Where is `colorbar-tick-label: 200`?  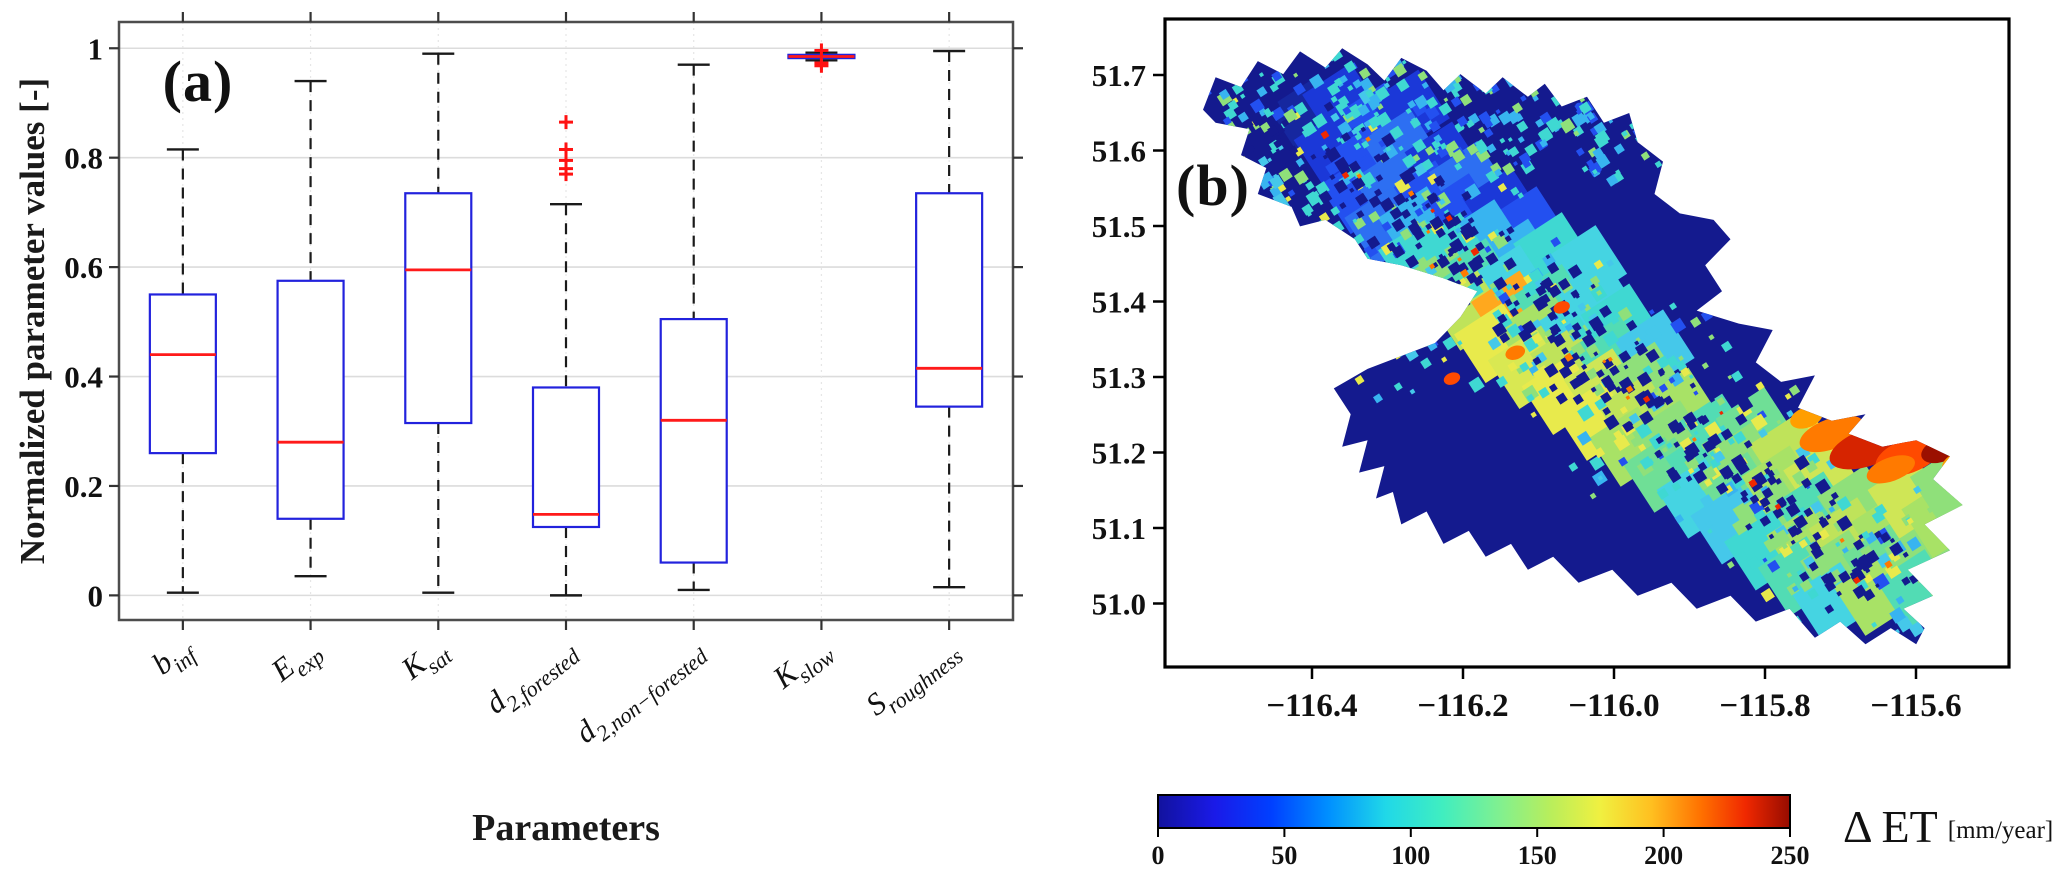
colorbar-tick-label: 200 is located at coordinates (1663, 855).